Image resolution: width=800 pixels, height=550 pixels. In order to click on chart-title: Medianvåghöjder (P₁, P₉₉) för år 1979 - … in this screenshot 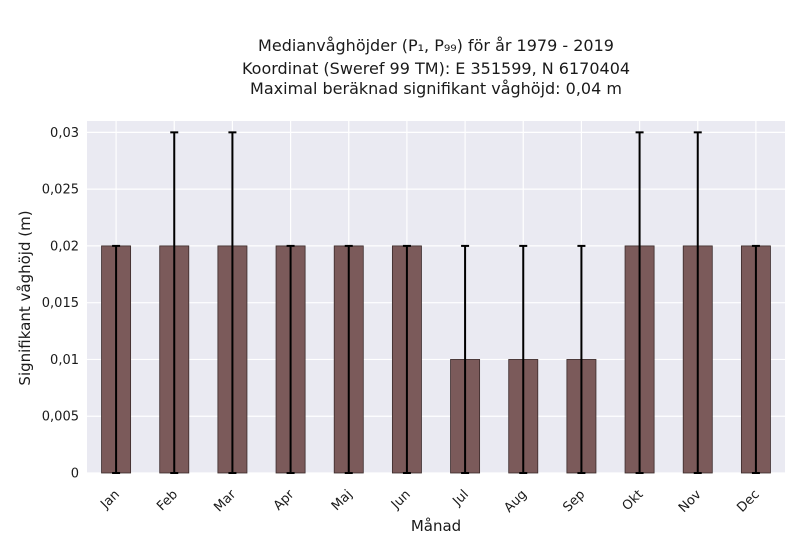, I will do `click(436, 67)`.